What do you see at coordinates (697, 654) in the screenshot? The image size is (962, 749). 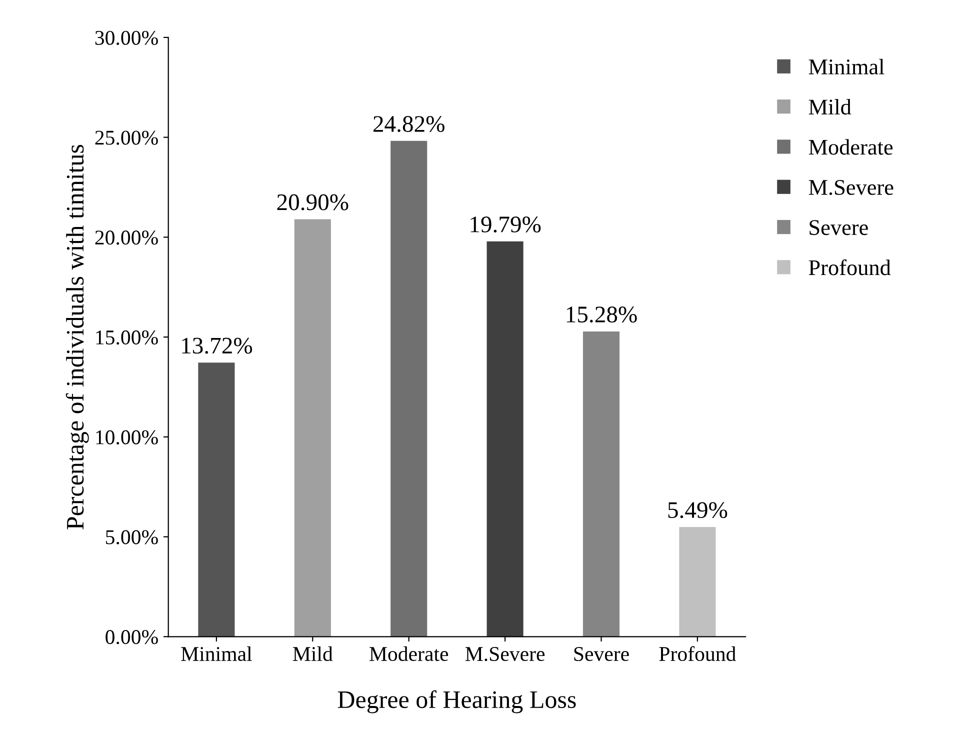 I see `x-tick-label: Profound` at bounding box center [697, 654].